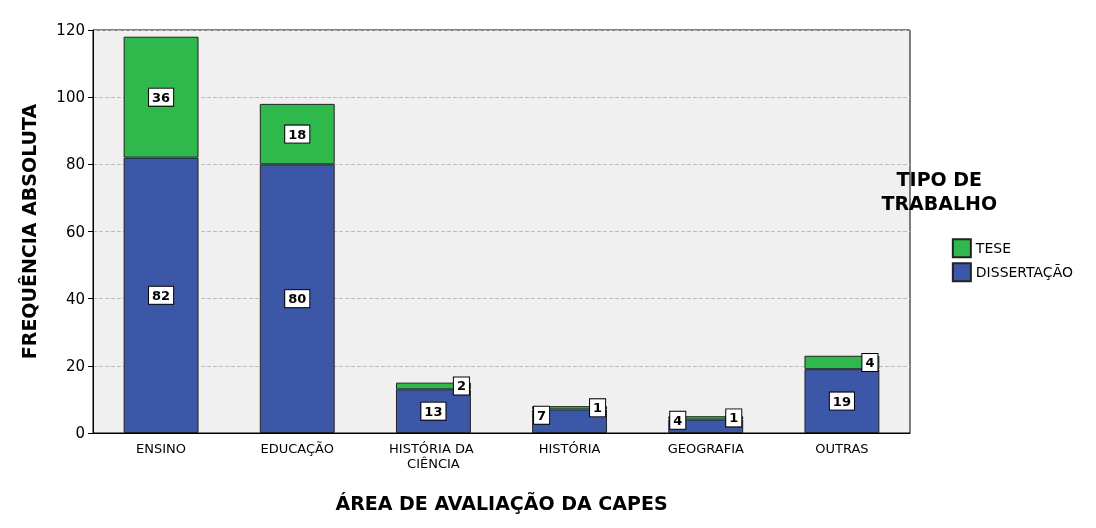 The image size is (1096, 528). What do you see at coordinates (842, 448) in the screenshot?
I see `x-tick-label: OUTRAS` at bounding box center [842, 448].